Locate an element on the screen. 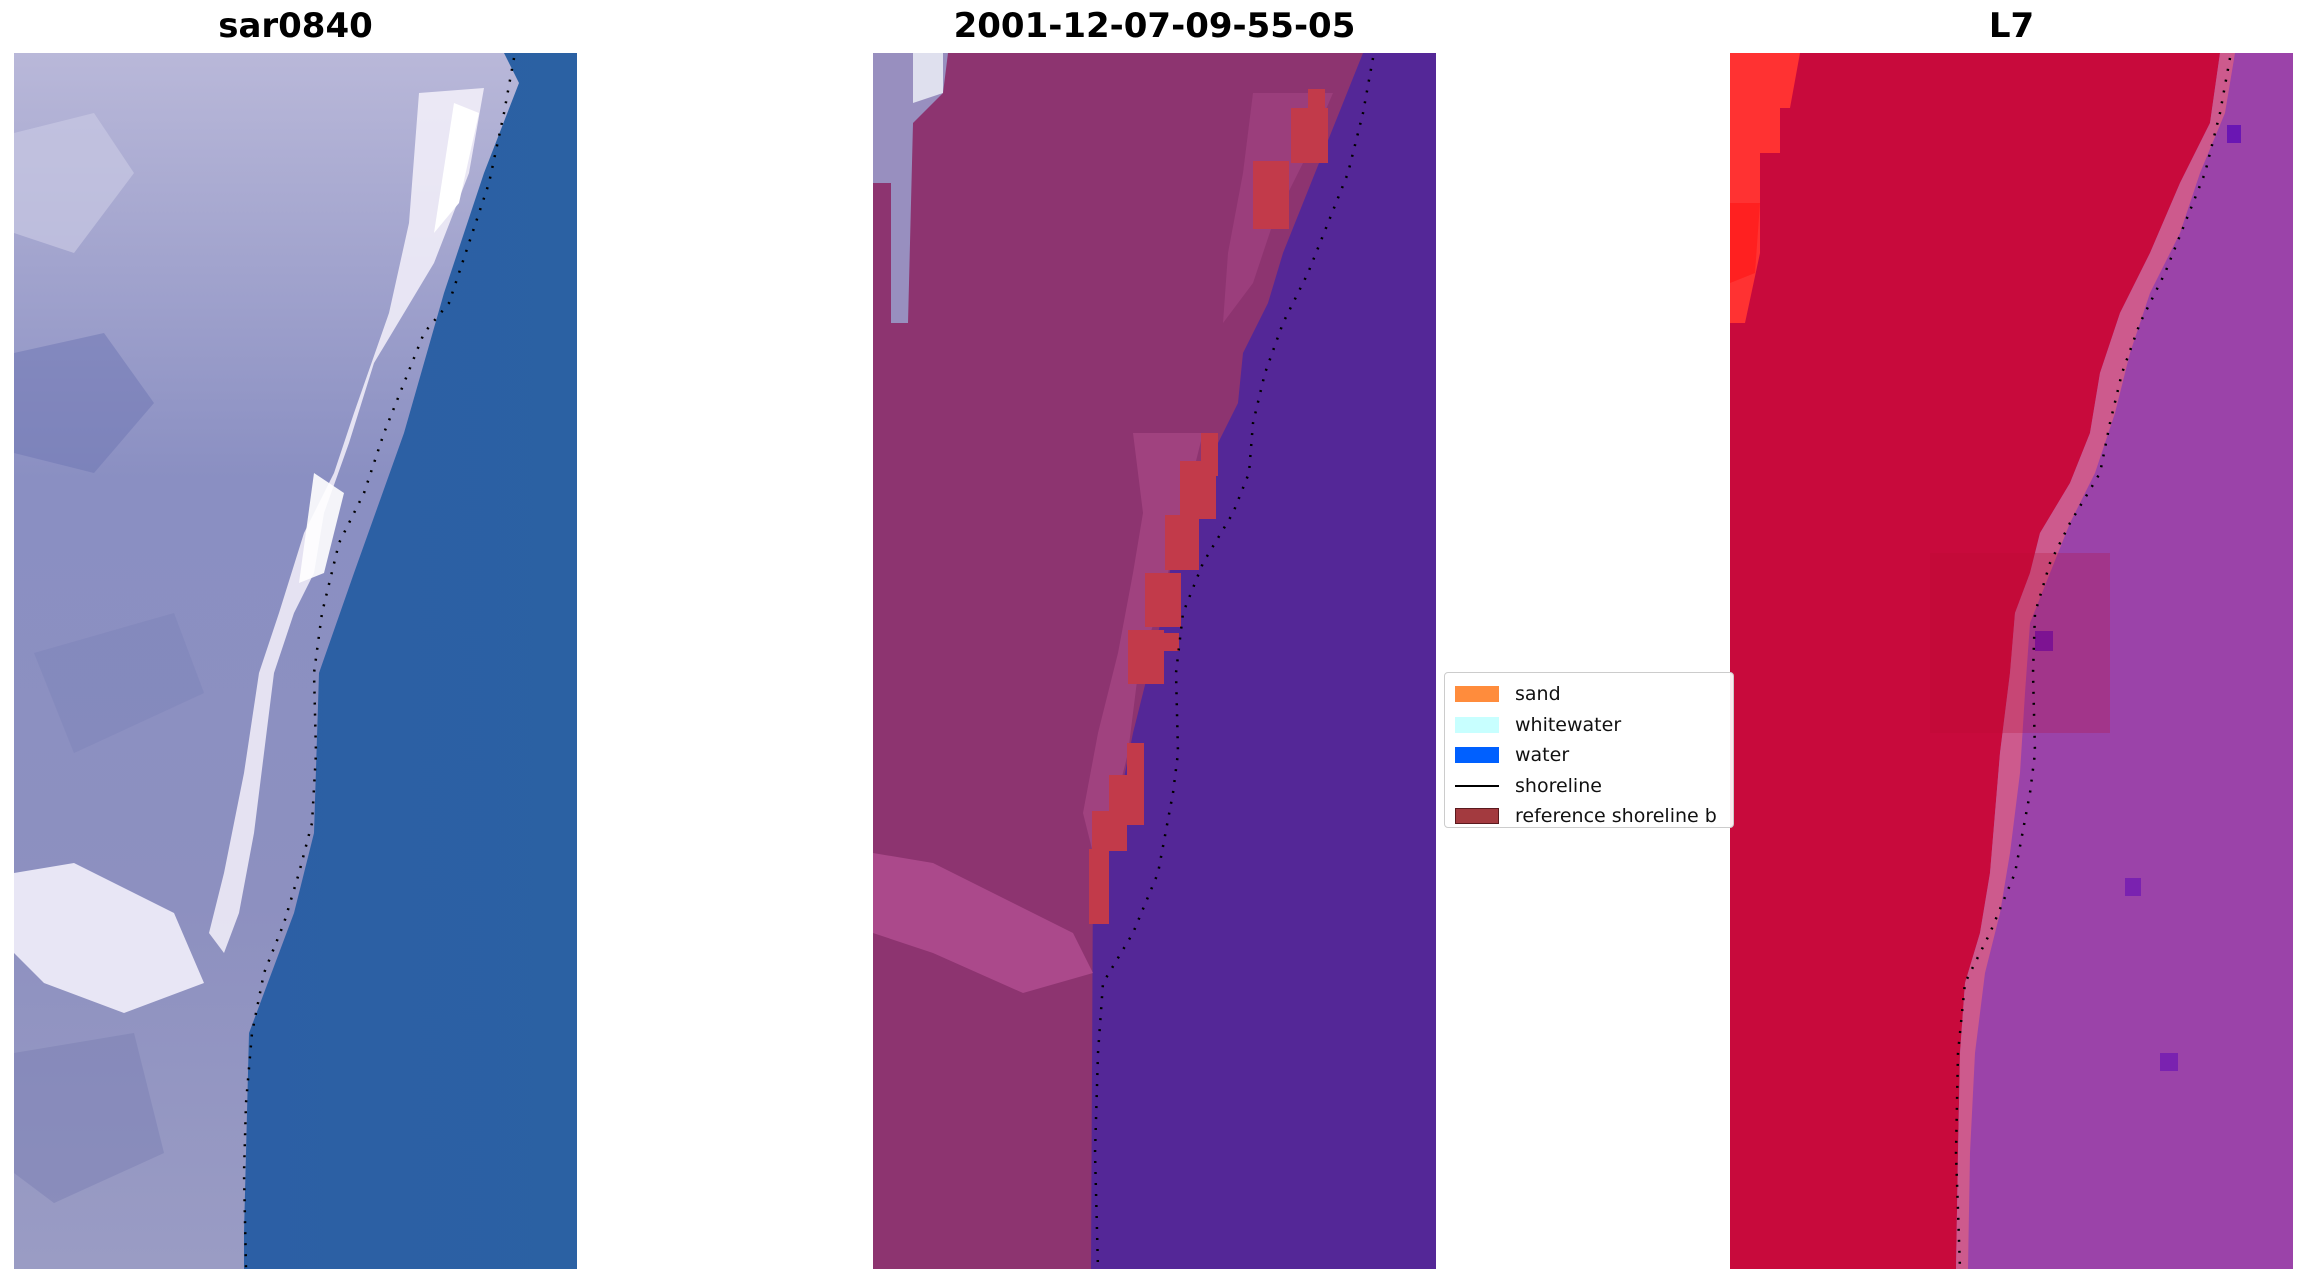  sand-swatch is located at coordinates (1477, 694).